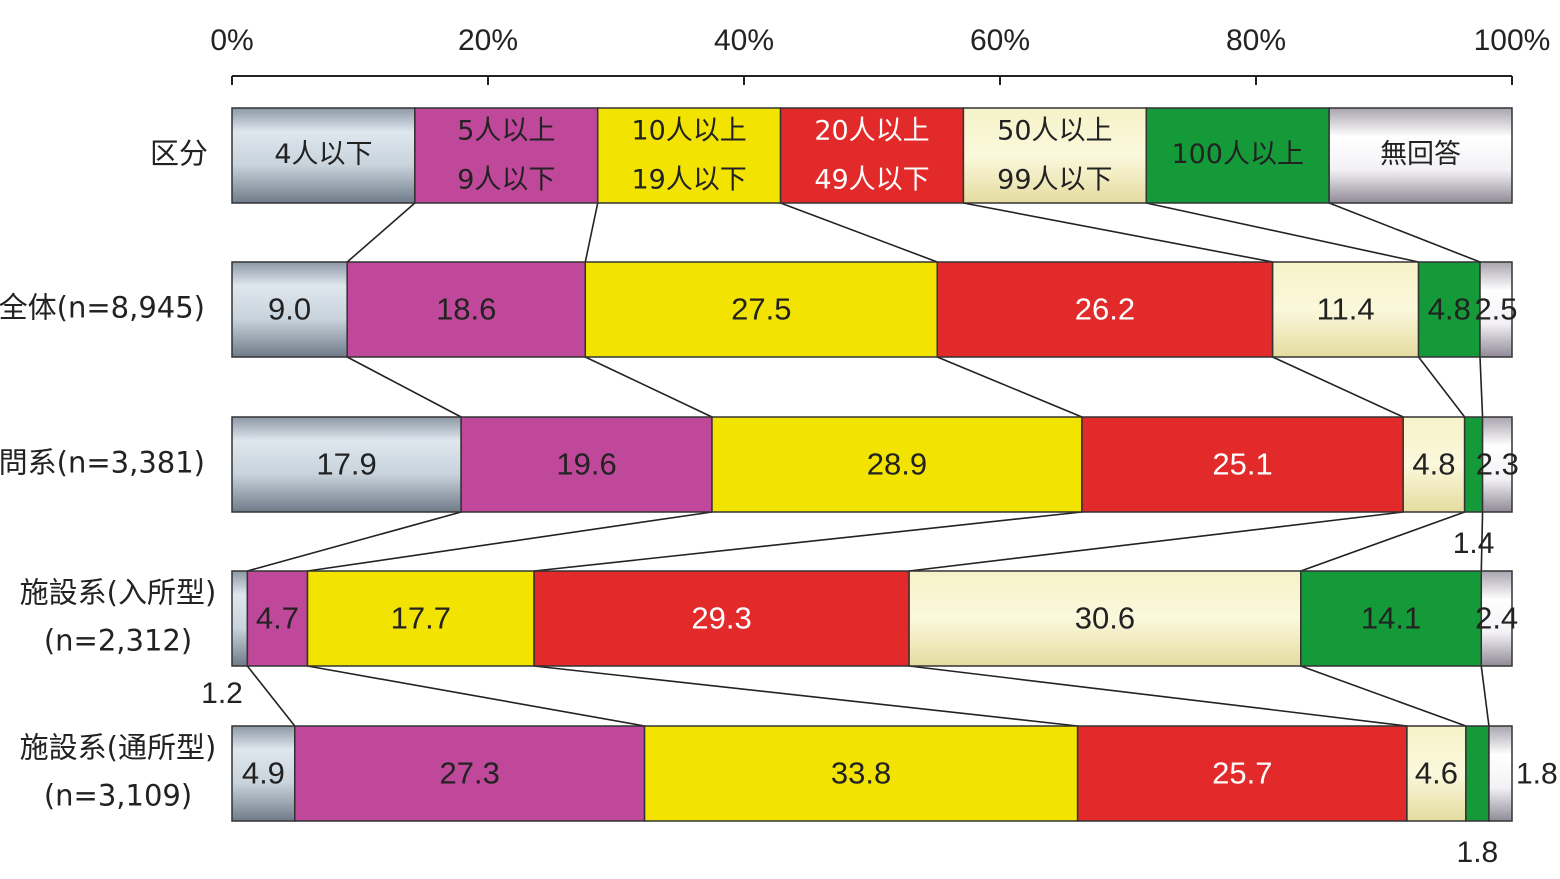  I want to click on value-label-outside: 1.4, so click(1474, 543).